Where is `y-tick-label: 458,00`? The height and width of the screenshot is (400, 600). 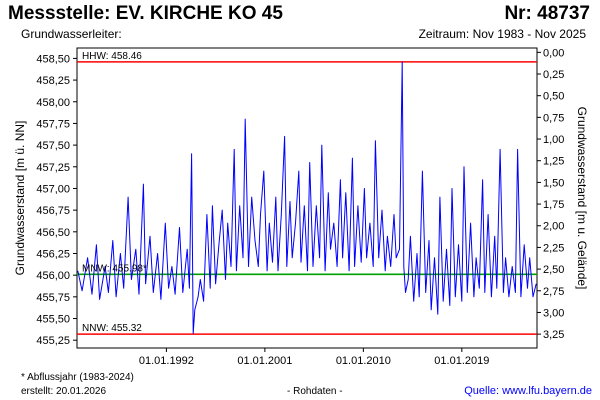
y-tick-label: 458,00 is located at coordinates (53, 103).